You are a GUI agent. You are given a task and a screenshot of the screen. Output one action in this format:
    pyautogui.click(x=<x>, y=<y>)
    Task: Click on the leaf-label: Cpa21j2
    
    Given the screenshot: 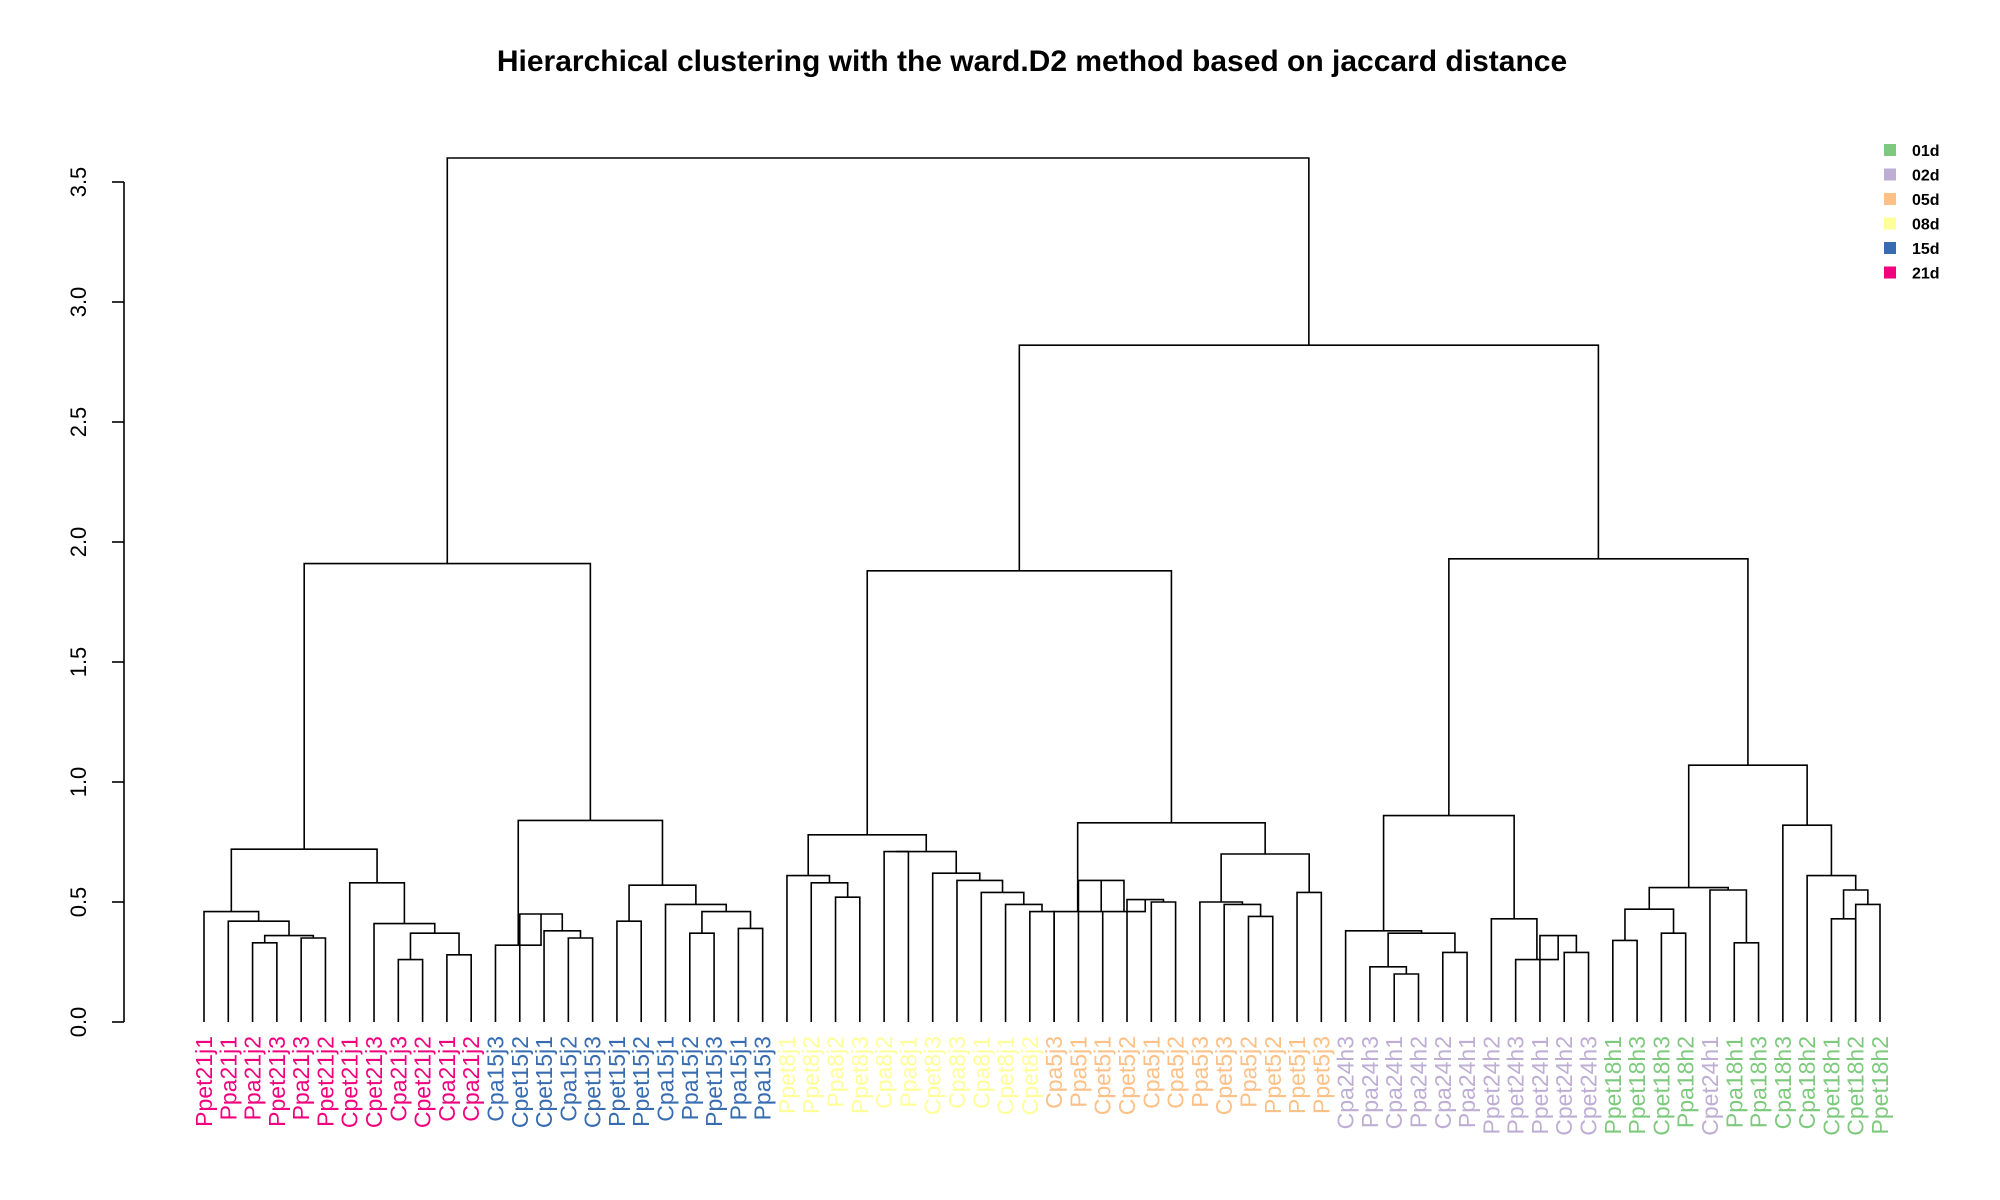 What is the action you would take?
    pyautogui.click(x=471, y=1079)
    